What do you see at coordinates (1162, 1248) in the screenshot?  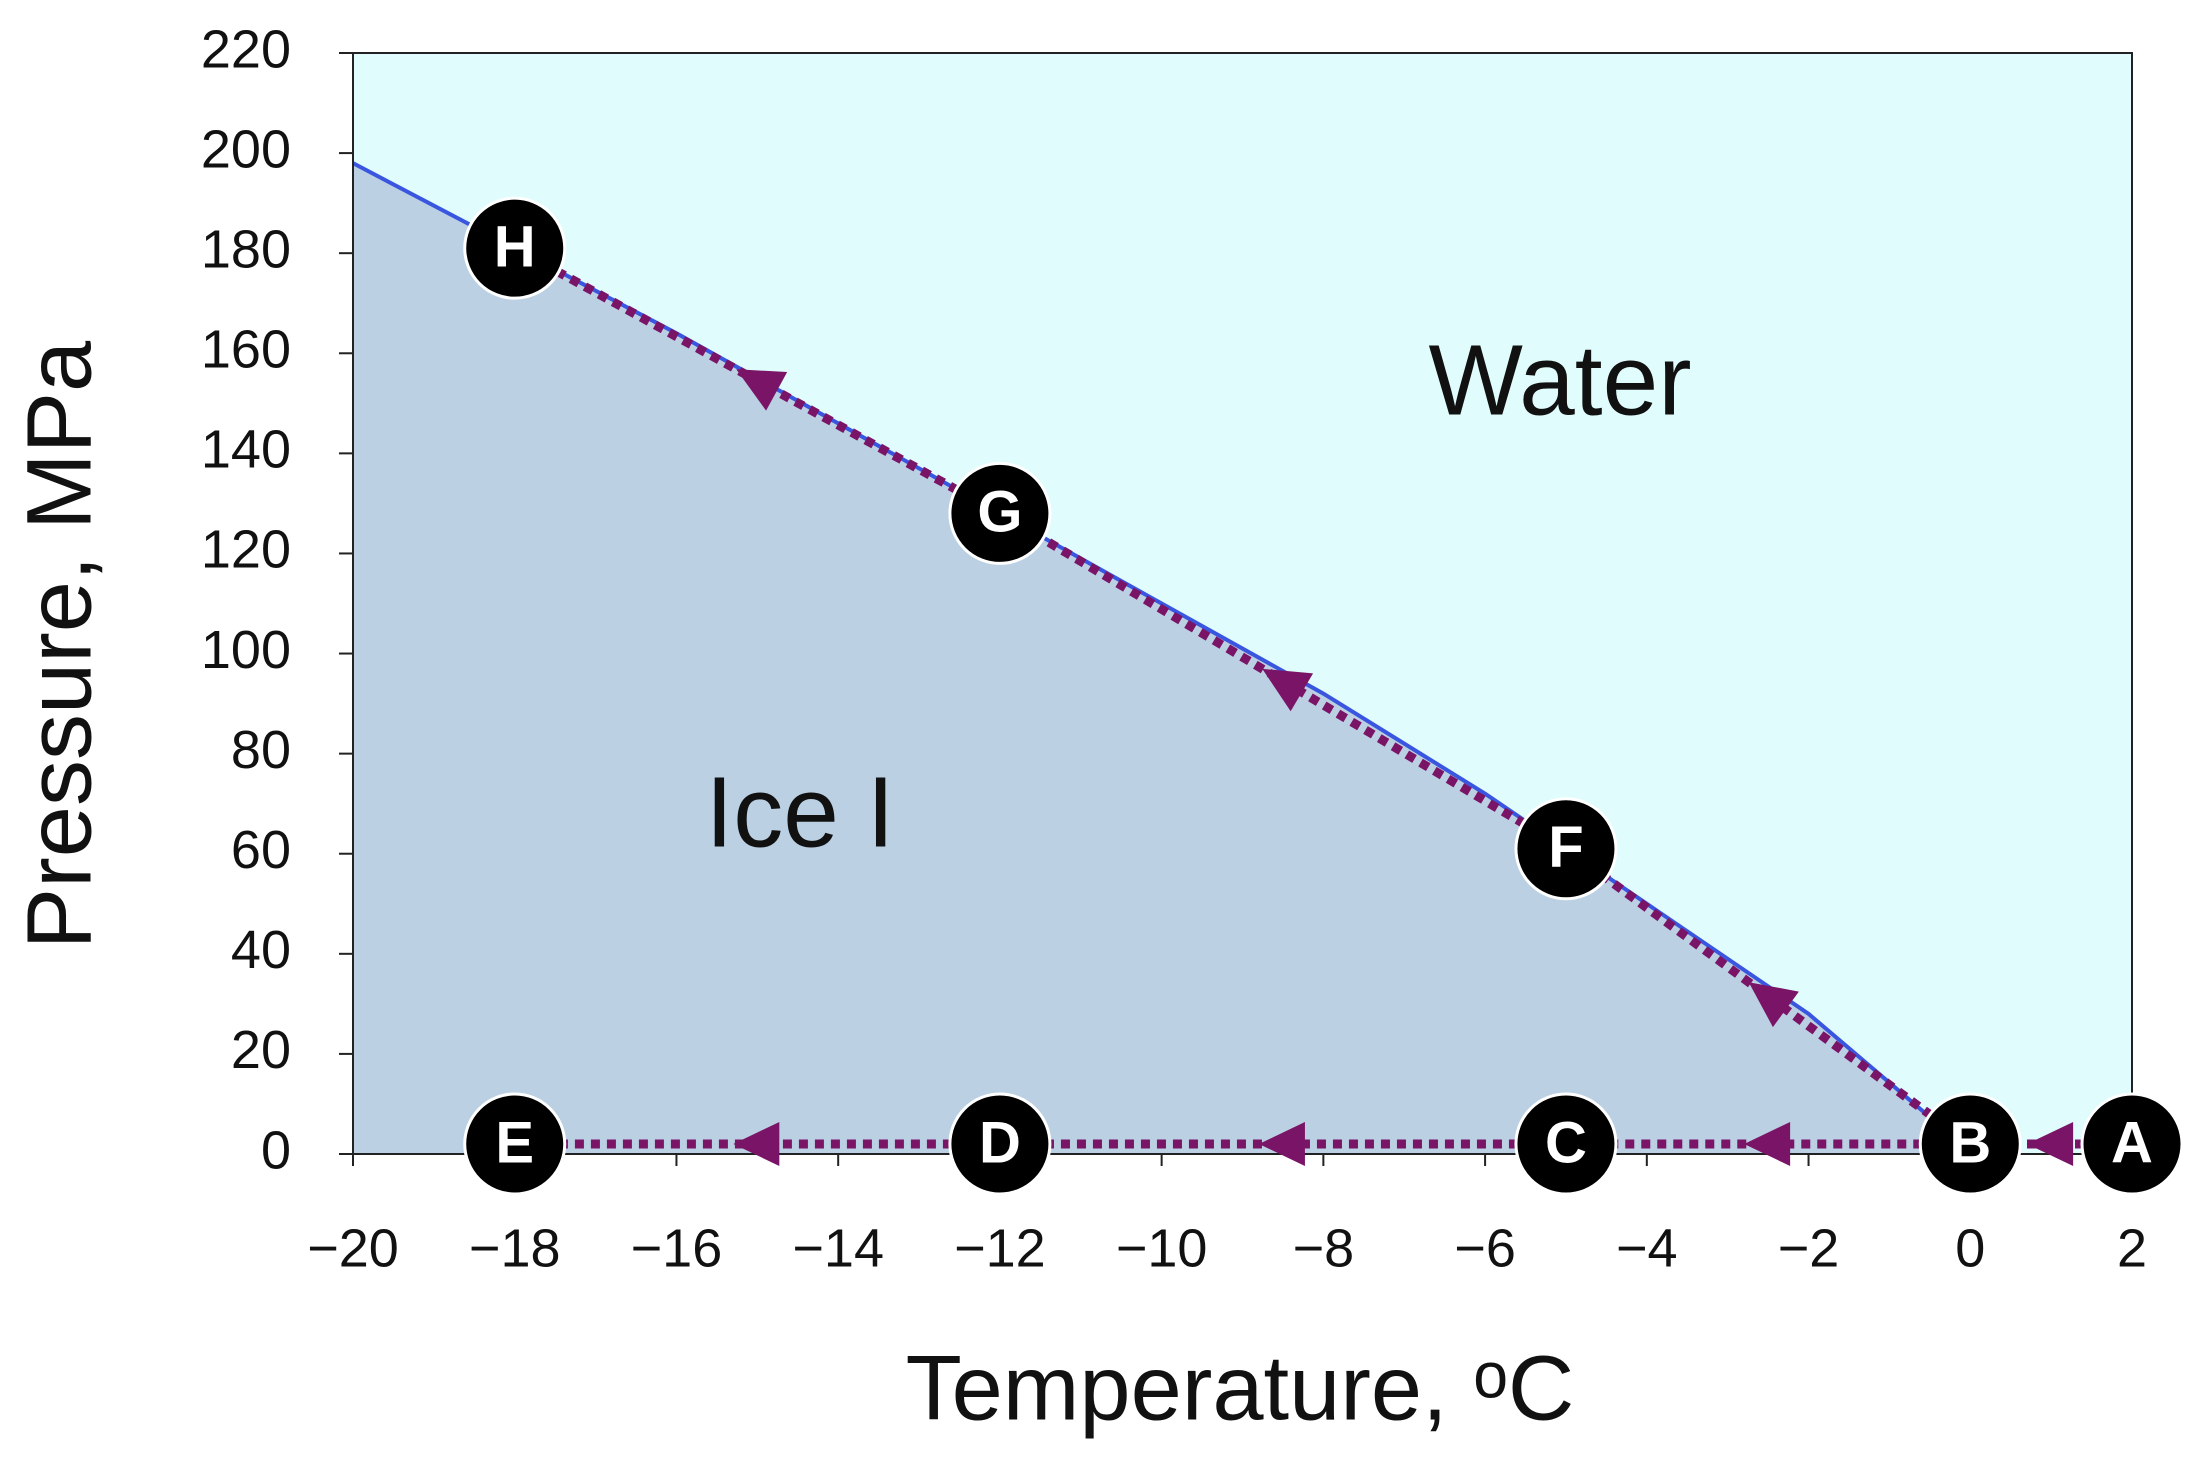 I see `x-tick-label: −10` at bounding box center [1162, 1248].